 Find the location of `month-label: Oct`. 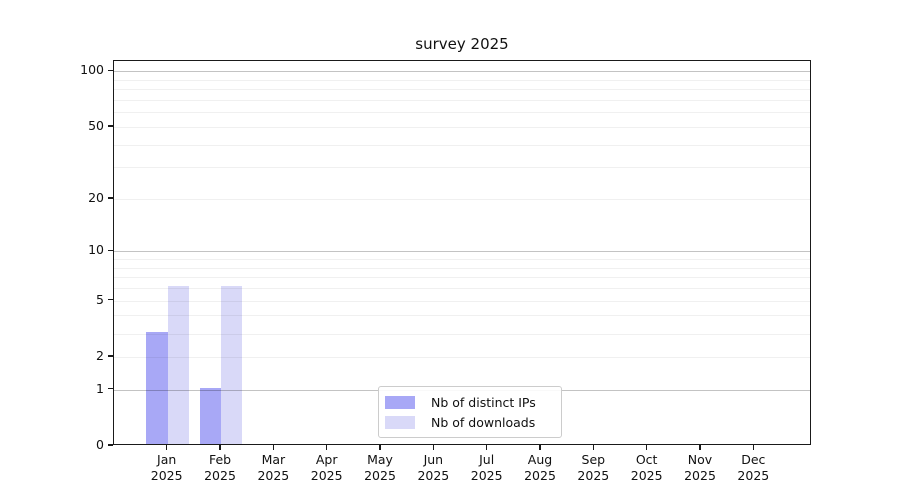

month-label: Oct is located at coordinates (646, 459).